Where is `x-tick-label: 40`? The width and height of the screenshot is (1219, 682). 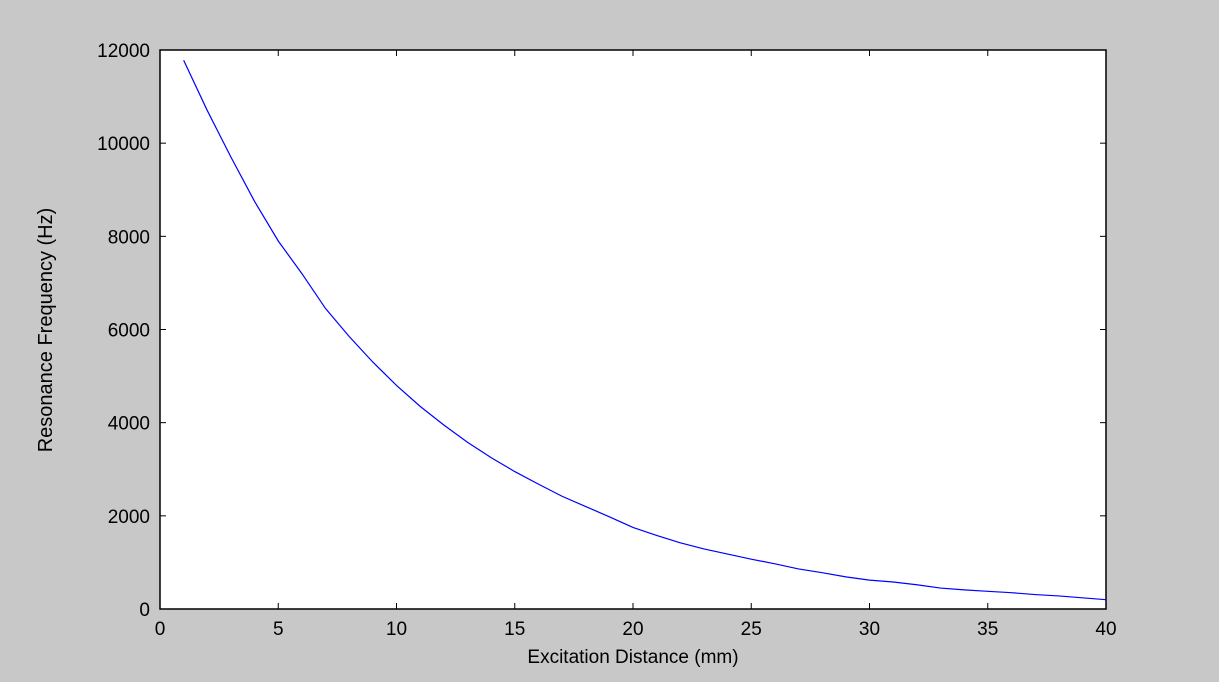 x-tick-label: 40 is located at coordinates (1105, 629).